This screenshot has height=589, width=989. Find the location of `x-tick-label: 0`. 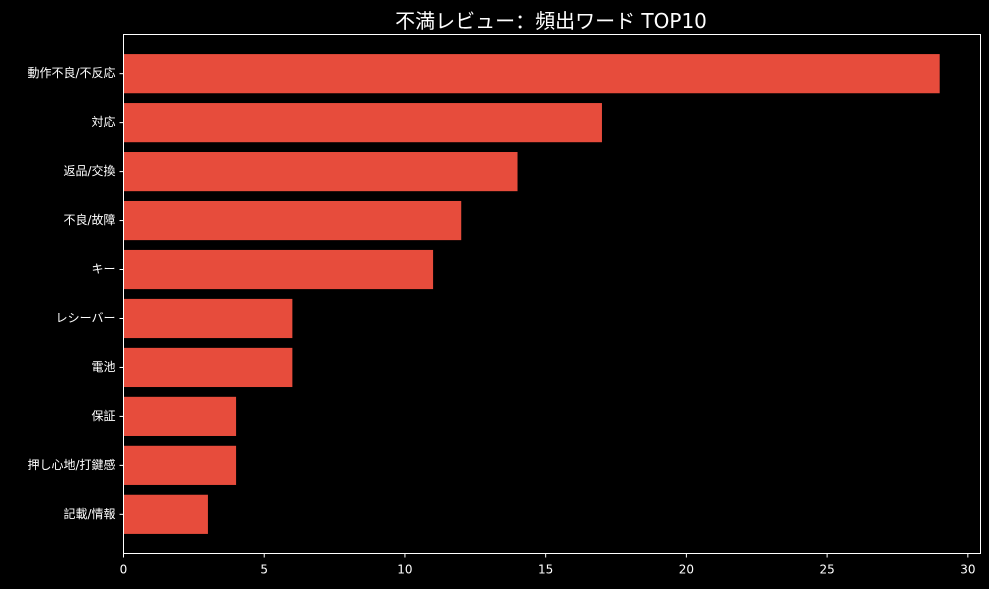

x-tick-label: 0 is located at coordinates (124, 570).